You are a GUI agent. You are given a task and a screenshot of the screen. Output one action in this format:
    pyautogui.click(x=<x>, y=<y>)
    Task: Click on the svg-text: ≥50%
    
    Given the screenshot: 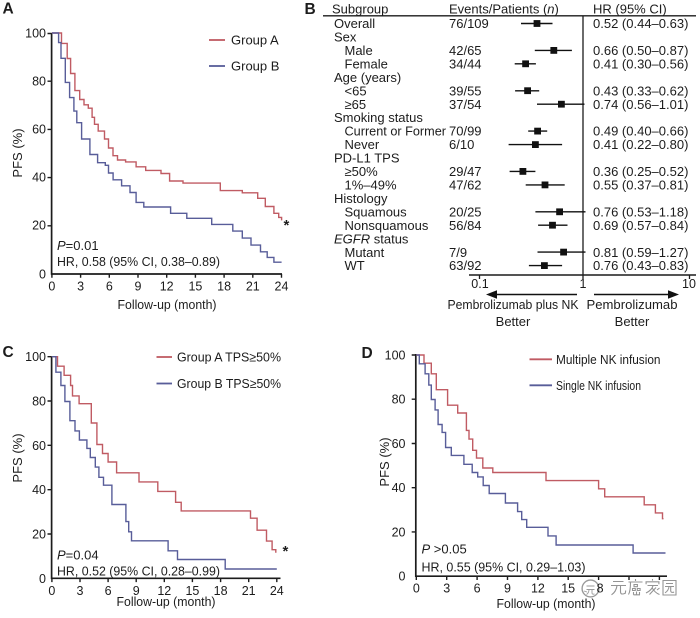 What is the action you would take?
    pyautogui.click(x=362, y=171)
    